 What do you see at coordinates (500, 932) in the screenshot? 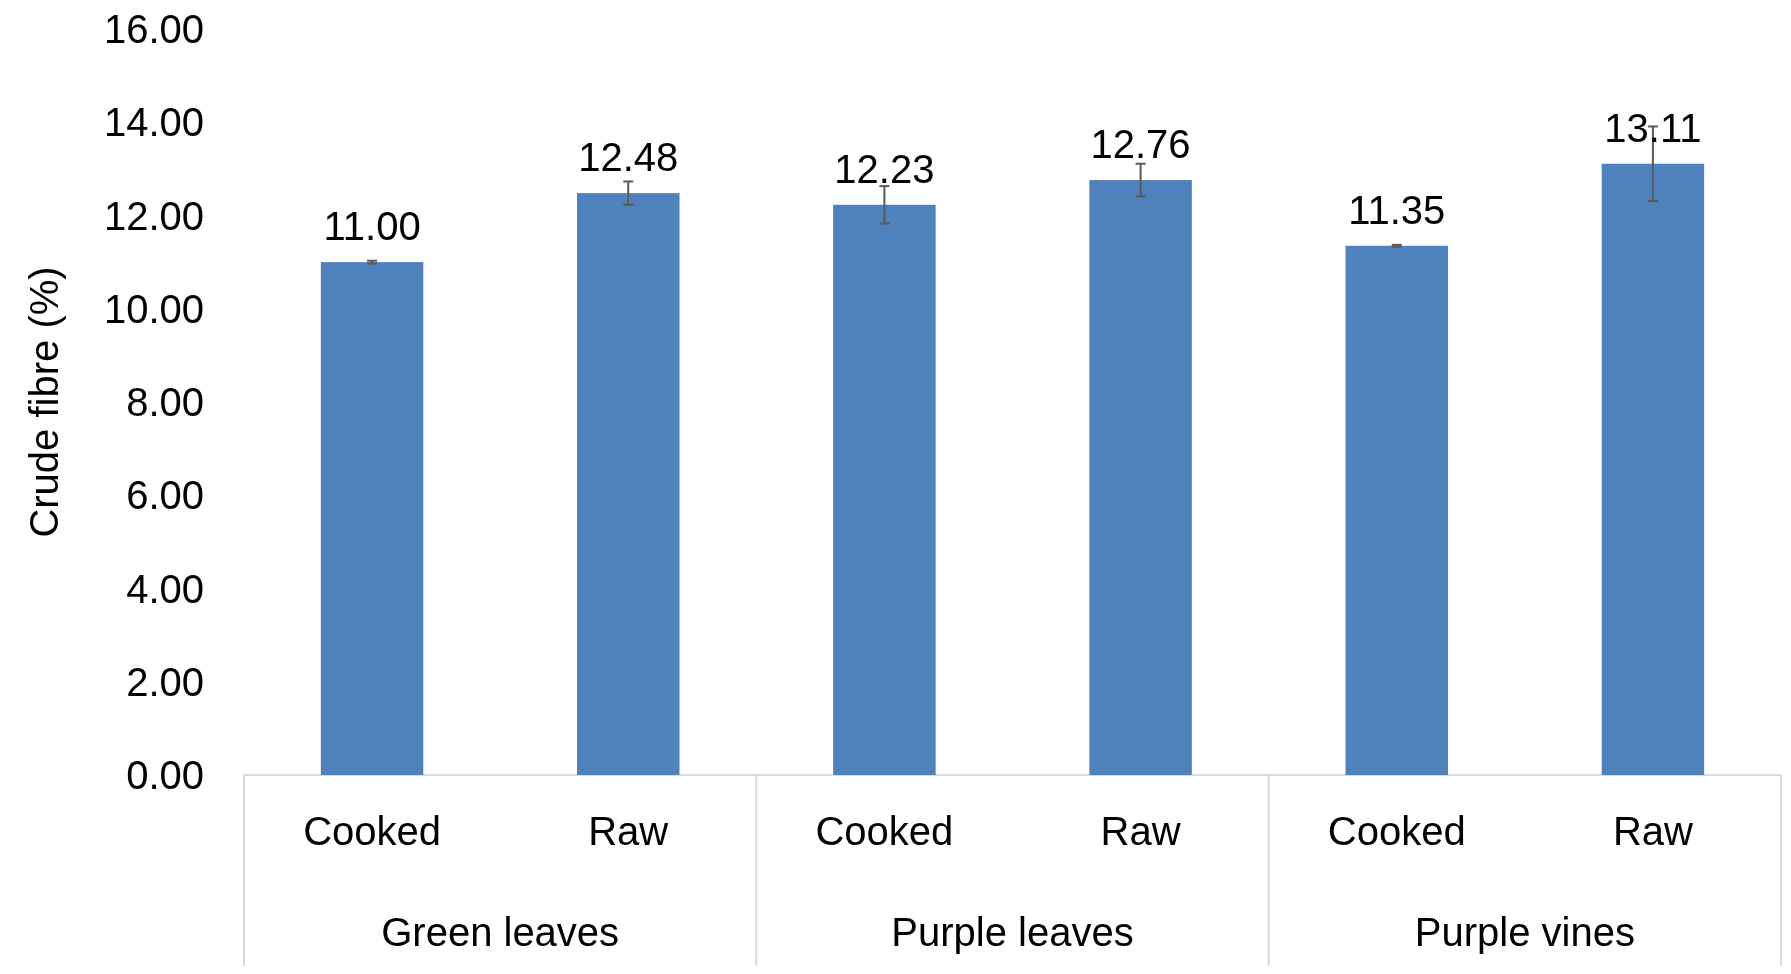
I see `text: Green leaves` at bounding box center [500, 932].